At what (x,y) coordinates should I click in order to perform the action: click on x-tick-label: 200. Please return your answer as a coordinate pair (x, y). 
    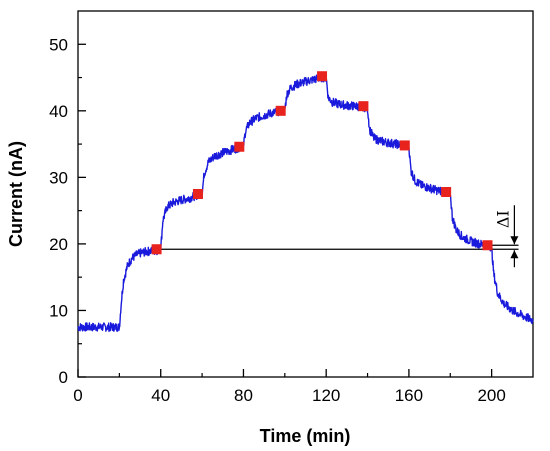
    Looking at the image, I should click on (491, 395).